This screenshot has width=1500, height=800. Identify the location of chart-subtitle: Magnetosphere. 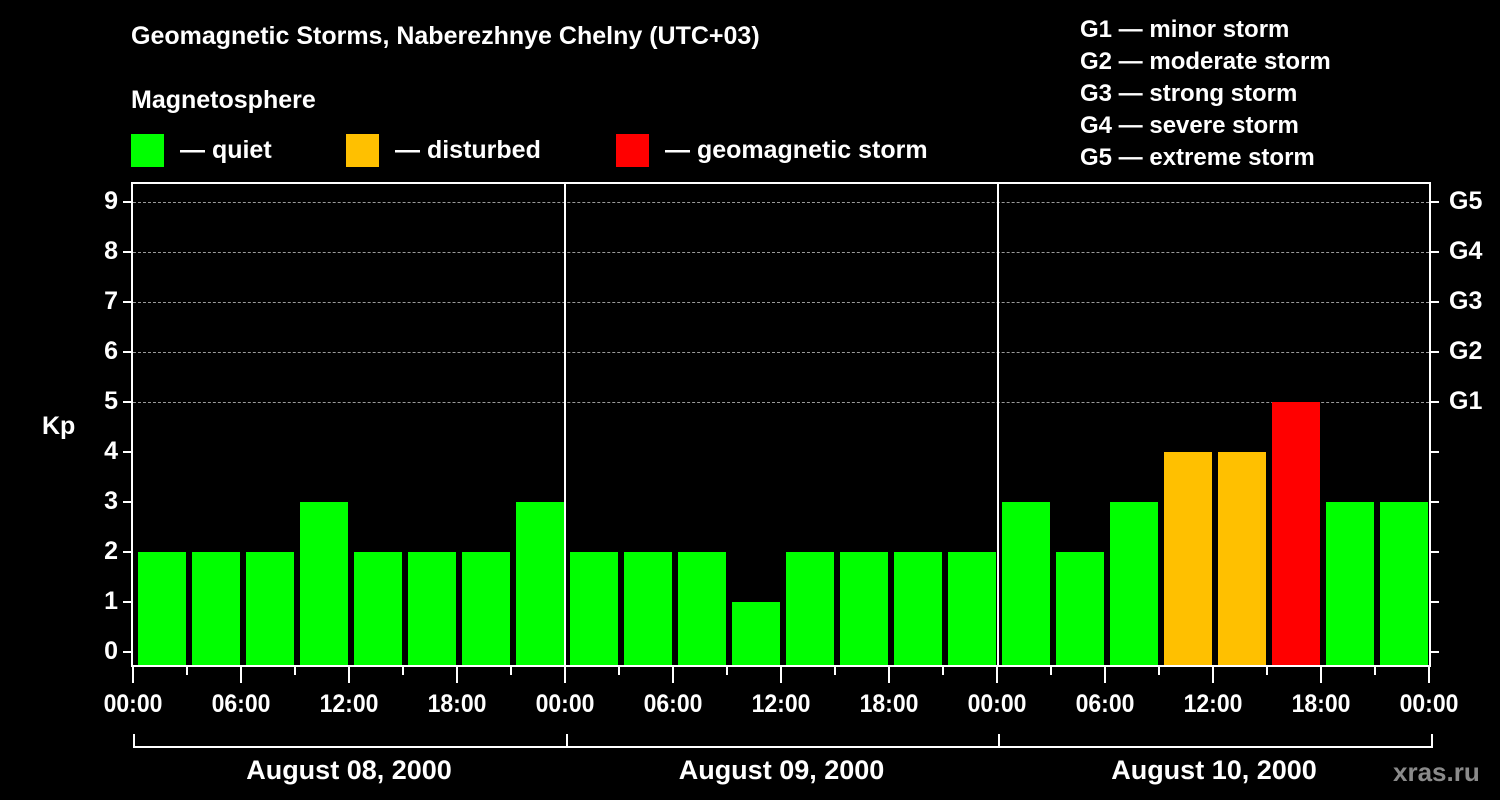
(223, 100).